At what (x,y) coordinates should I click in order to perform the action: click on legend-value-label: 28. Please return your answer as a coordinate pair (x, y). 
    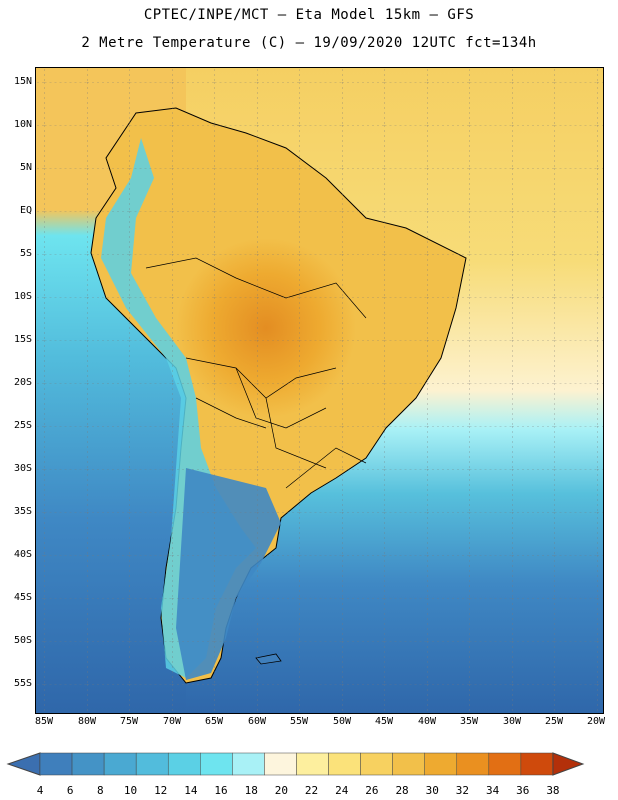
    Looking at the image, I should click on (402, 790).